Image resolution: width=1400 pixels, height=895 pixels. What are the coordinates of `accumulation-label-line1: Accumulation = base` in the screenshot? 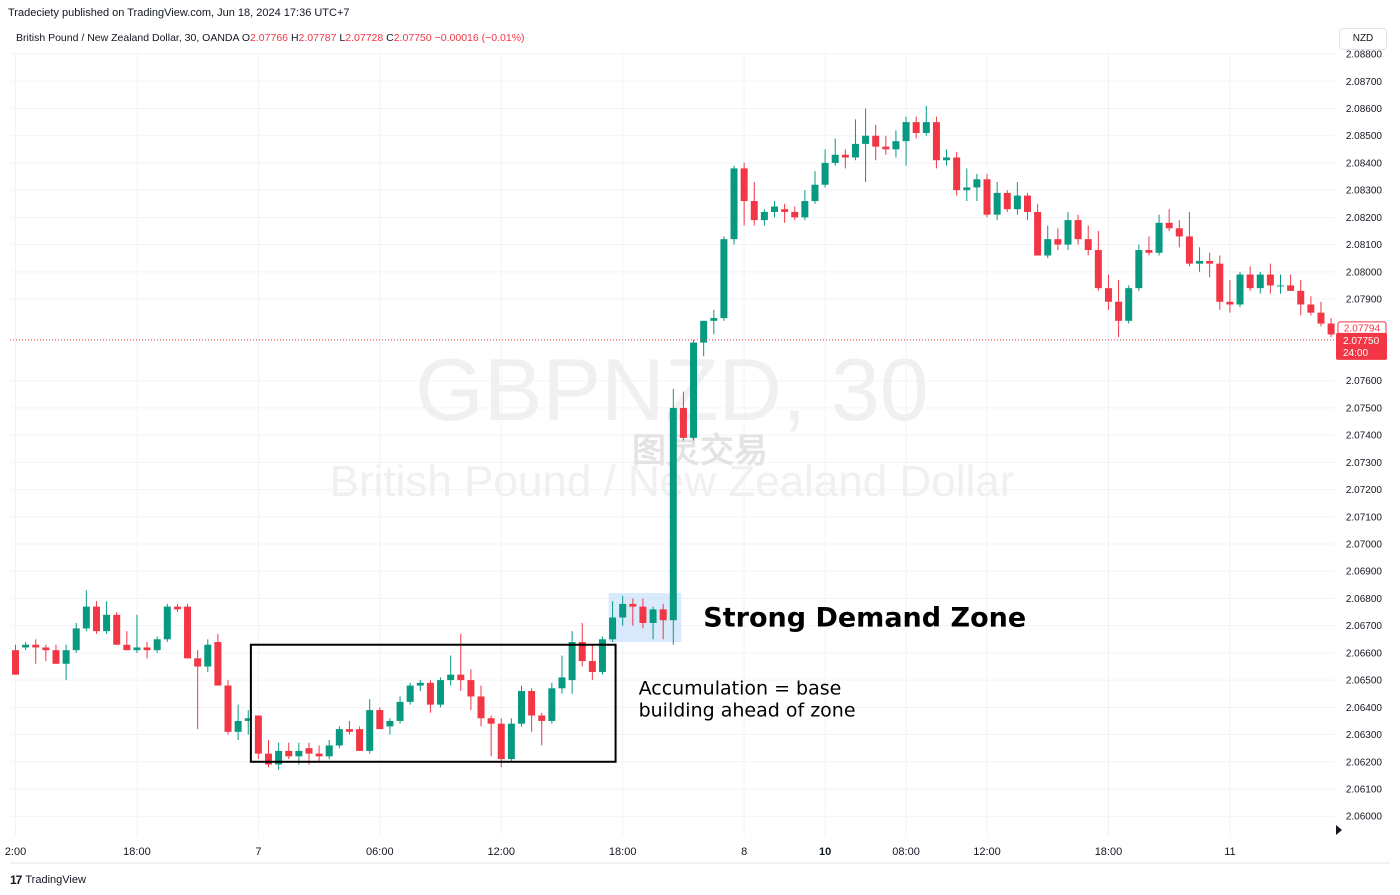 It's located at (740, 689).